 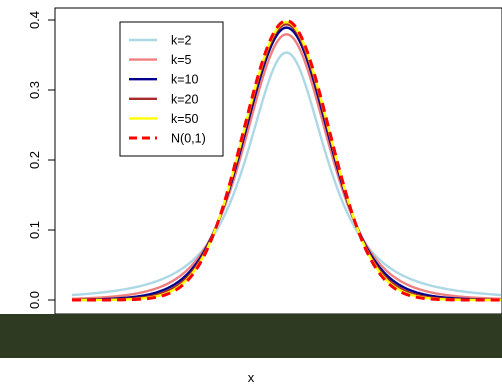 What do you see at coordinates (34, 20) in the screenshot?
I see `y-tick-label: 0.4` at bounding box center [34, 20].